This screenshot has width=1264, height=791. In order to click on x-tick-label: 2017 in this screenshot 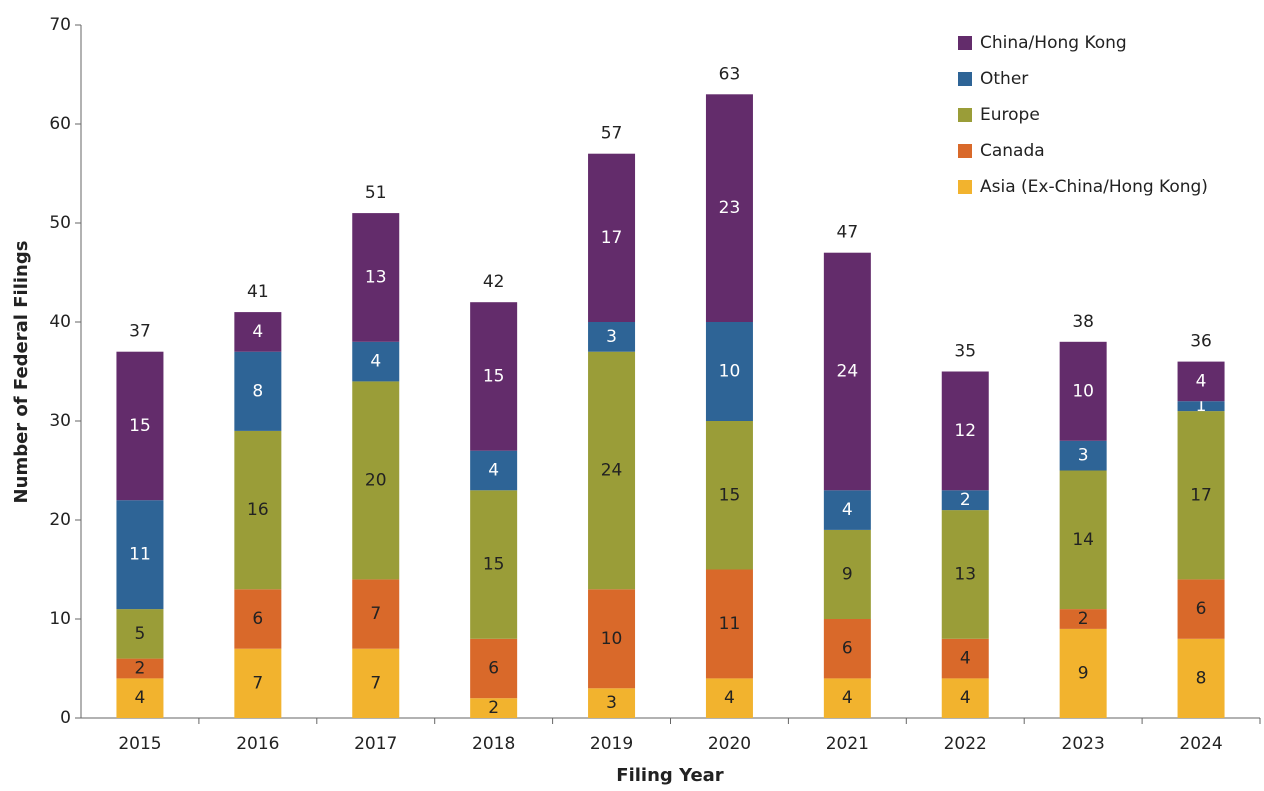, I will do `click(375, 744)`.